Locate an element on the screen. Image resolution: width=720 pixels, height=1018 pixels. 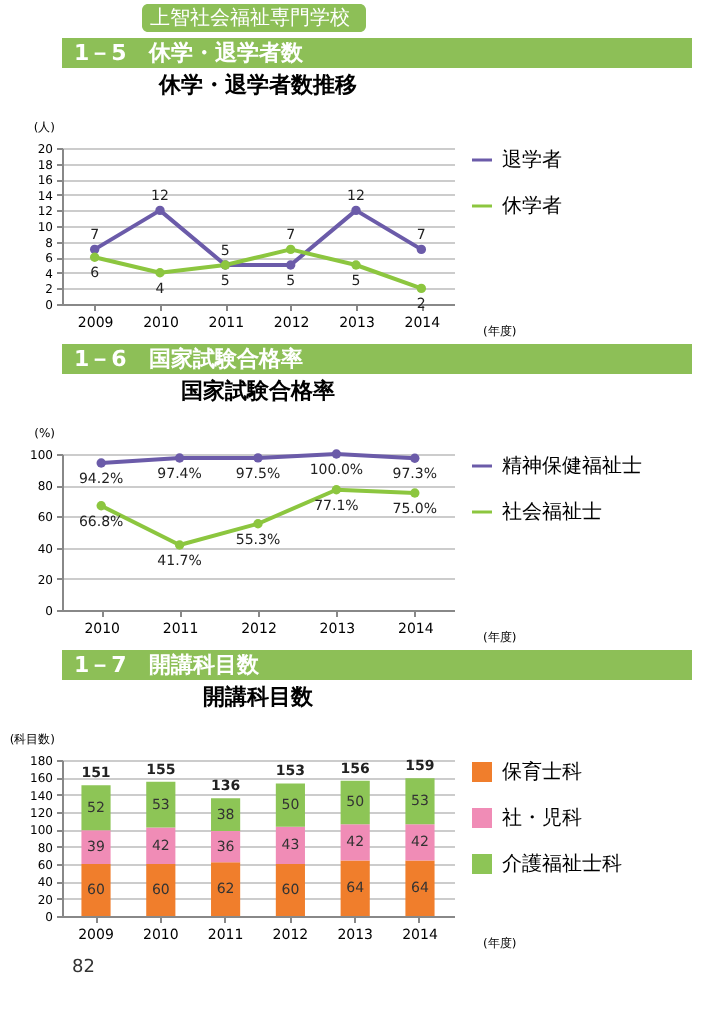
text: 1－6 国家試験合格率 is located at coordinates (188, 359).